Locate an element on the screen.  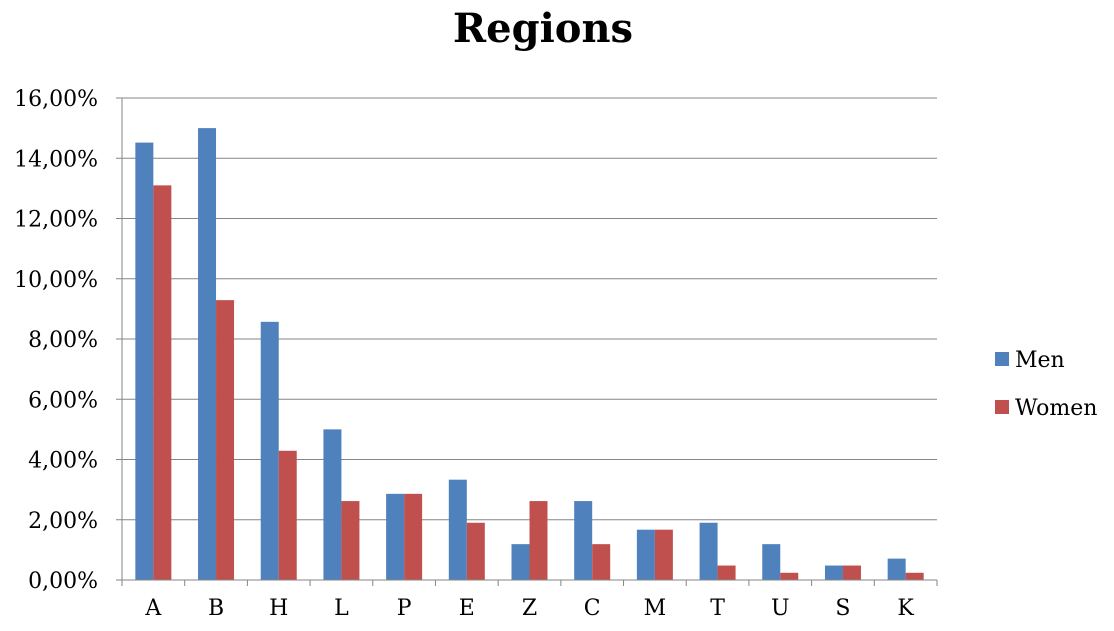
bar-men-p is located at coordinates (395, 536).